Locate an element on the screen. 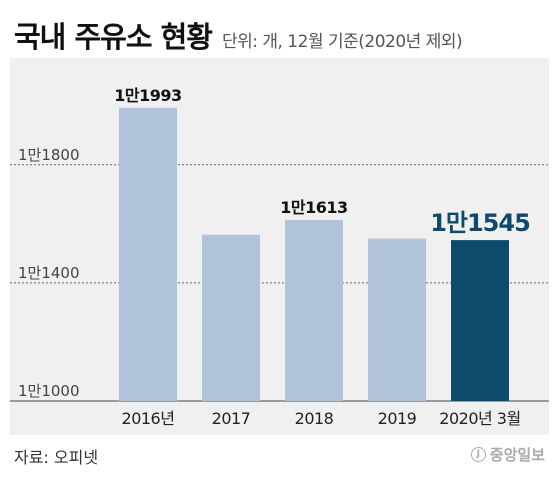  logo-circle-icon: J is located at coordinates (478, 454).